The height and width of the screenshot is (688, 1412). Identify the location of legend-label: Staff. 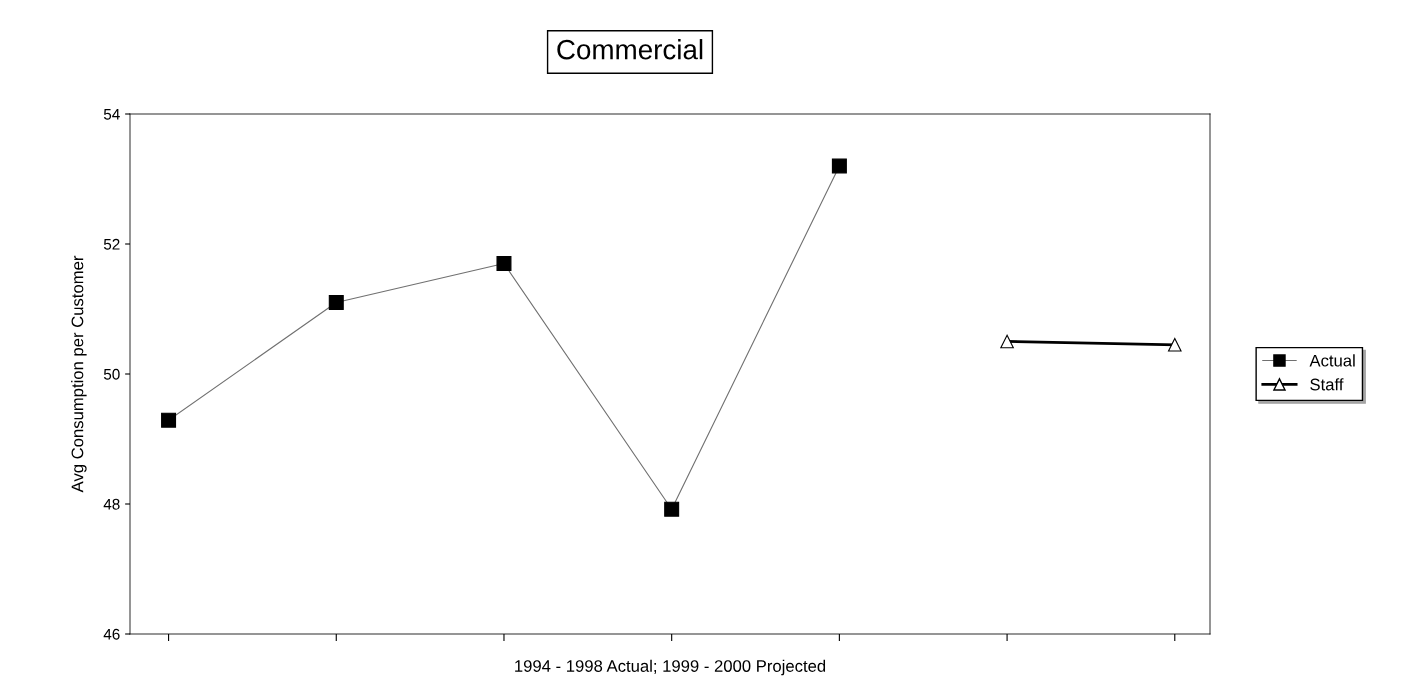
(1327, 384).